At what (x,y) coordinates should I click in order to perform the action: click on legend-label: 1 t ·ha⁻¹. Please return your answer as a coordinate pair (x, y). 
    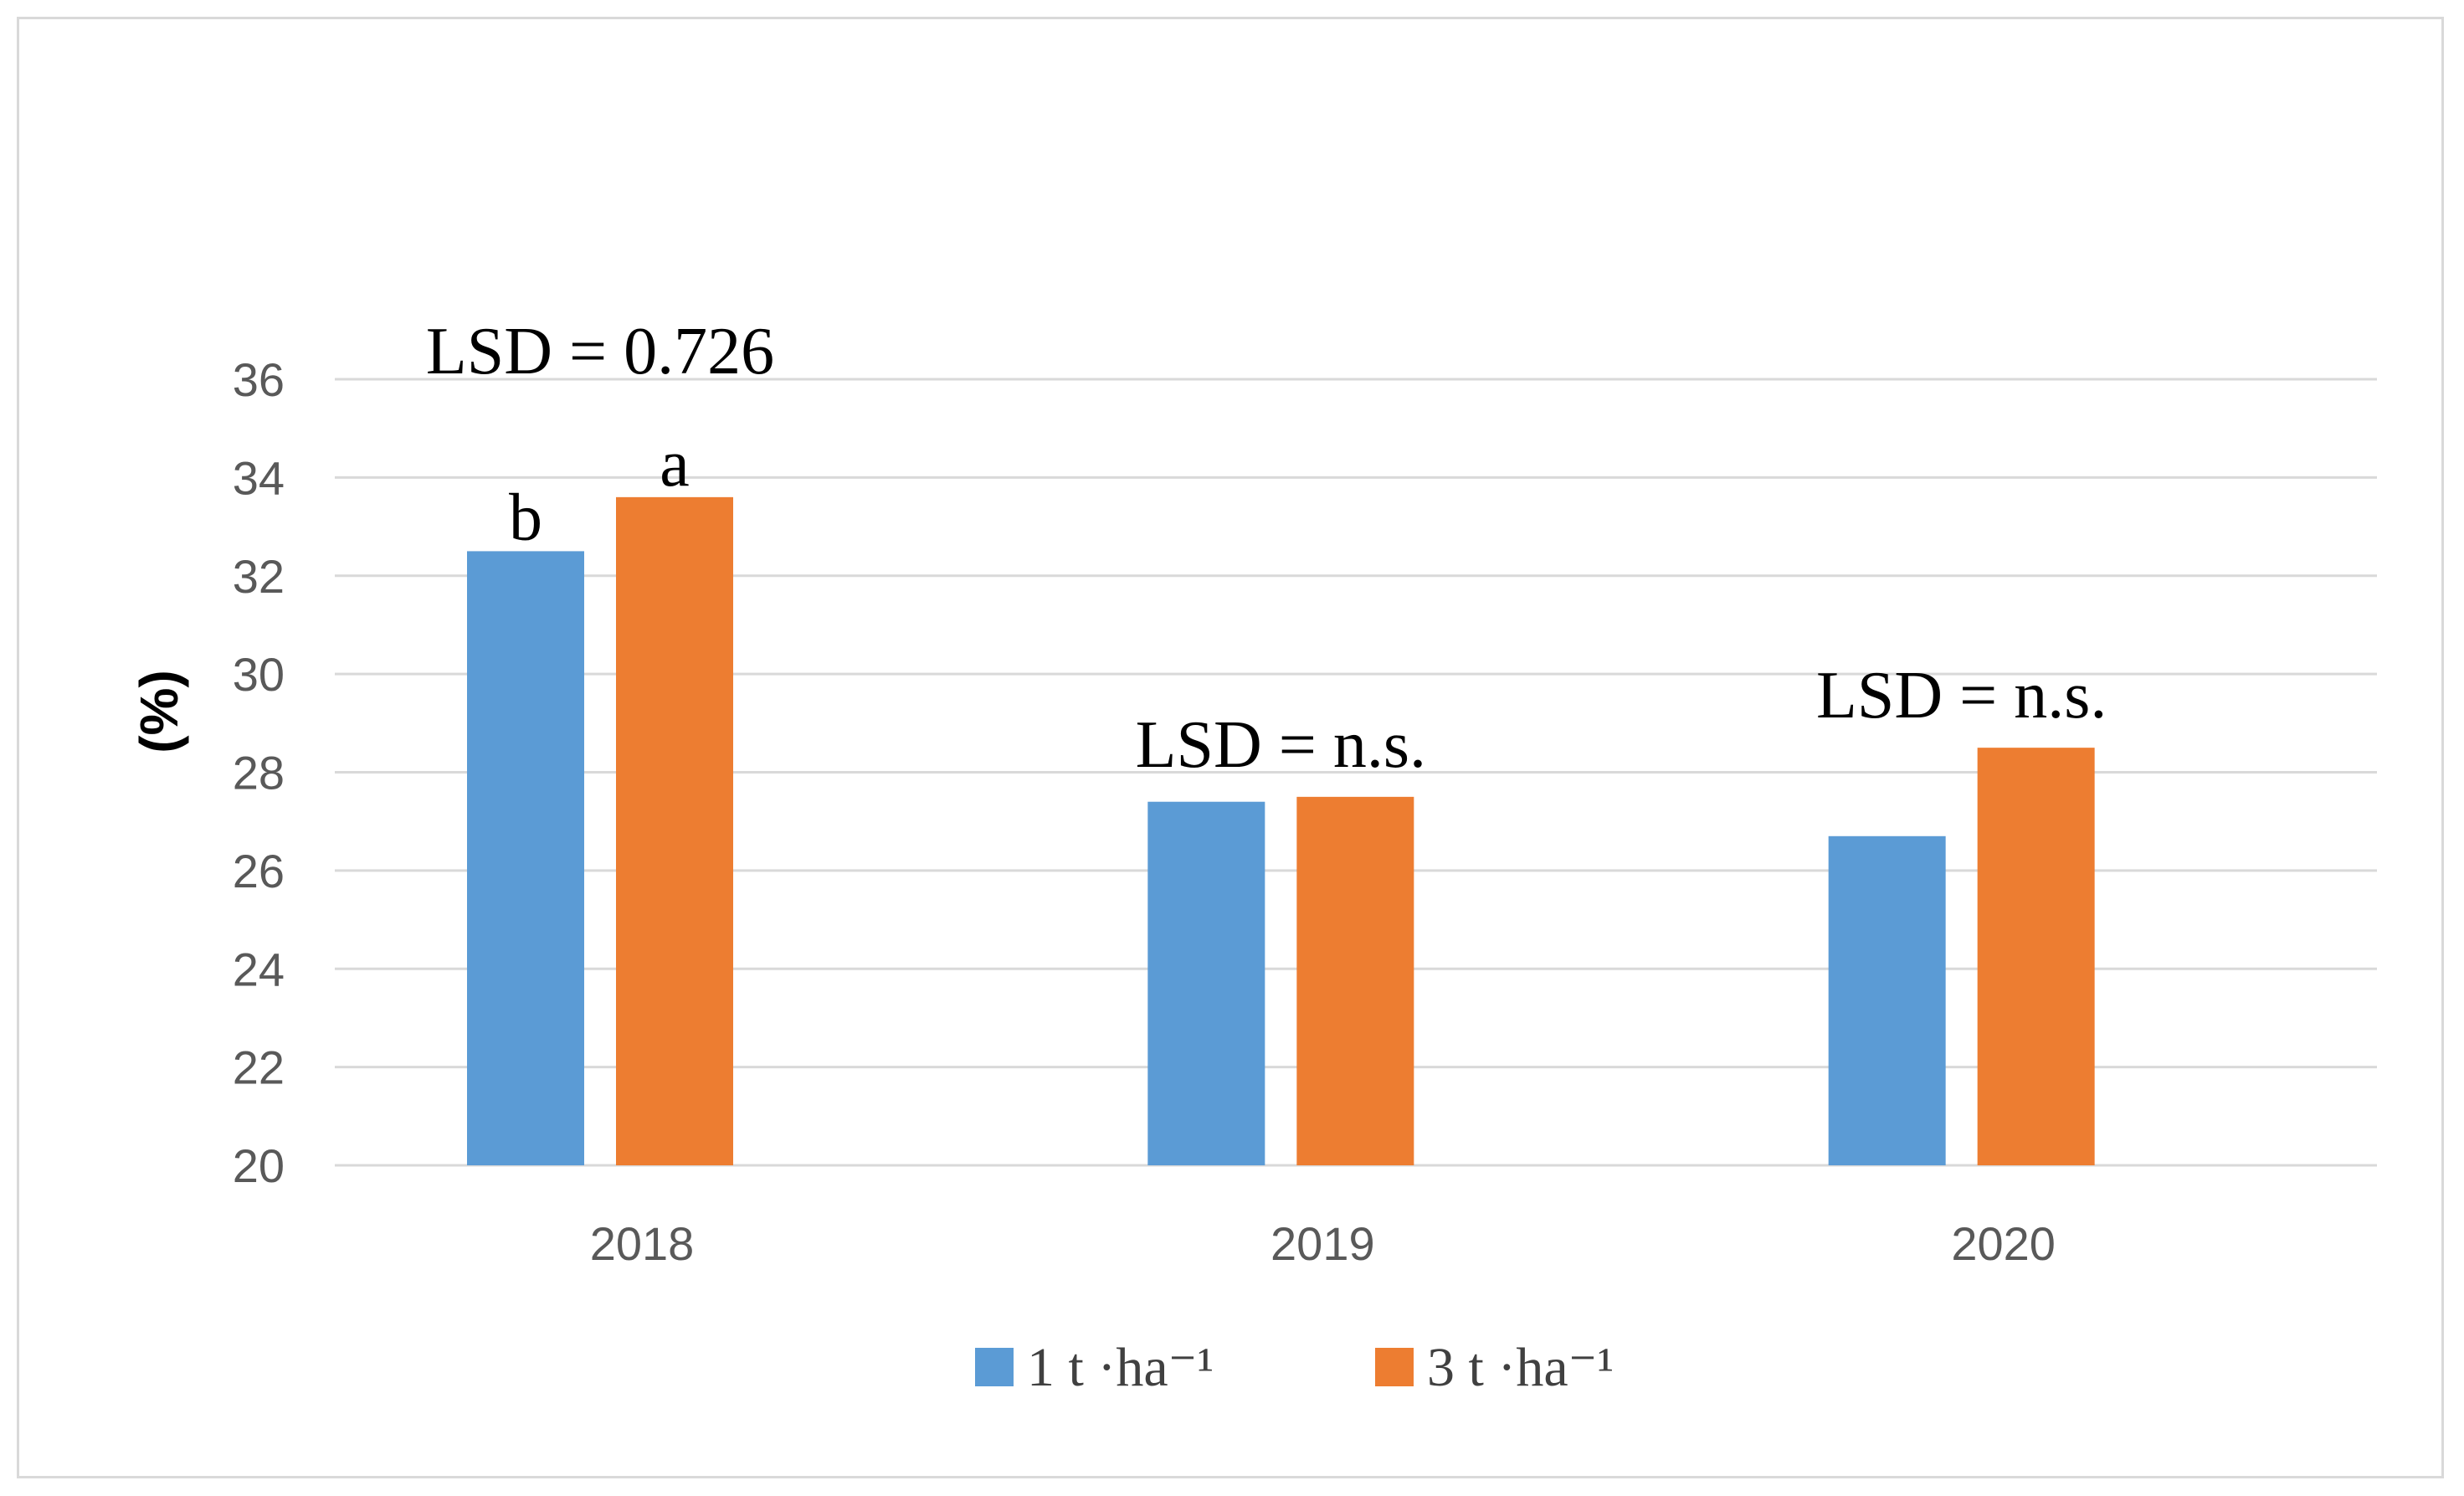
    Looking at the image, I should click on (1120, 1368).